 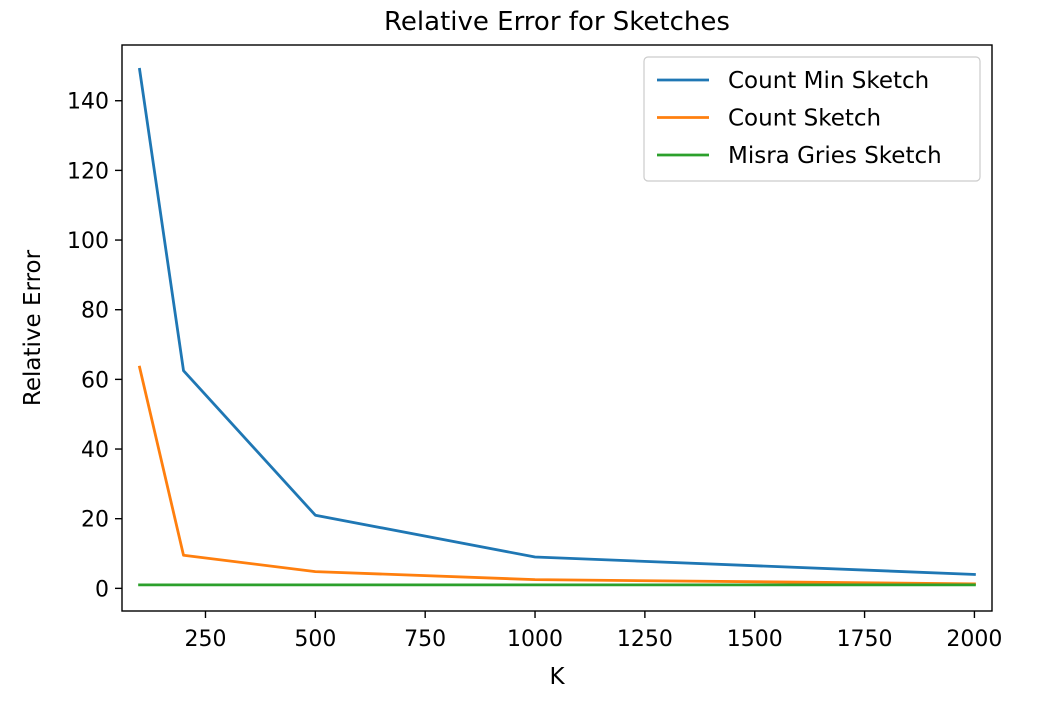 I want to click on y-tick-label: 40, so click(x=95, y=450).